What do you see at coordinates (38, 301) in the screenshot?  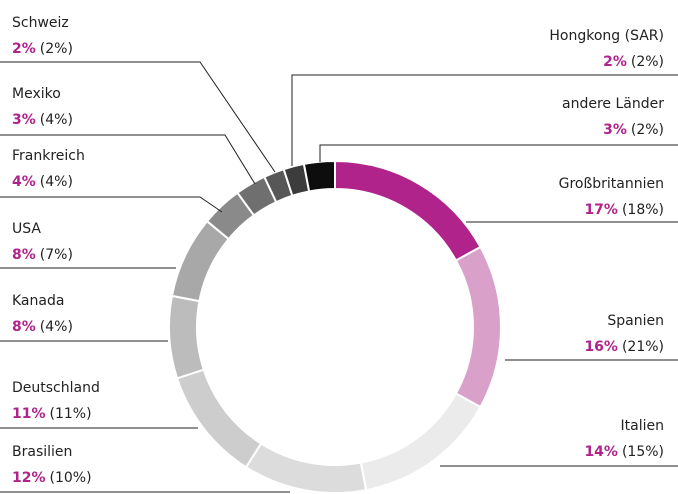 I see `category-label: Kanada` at bounding box center [38, 301].